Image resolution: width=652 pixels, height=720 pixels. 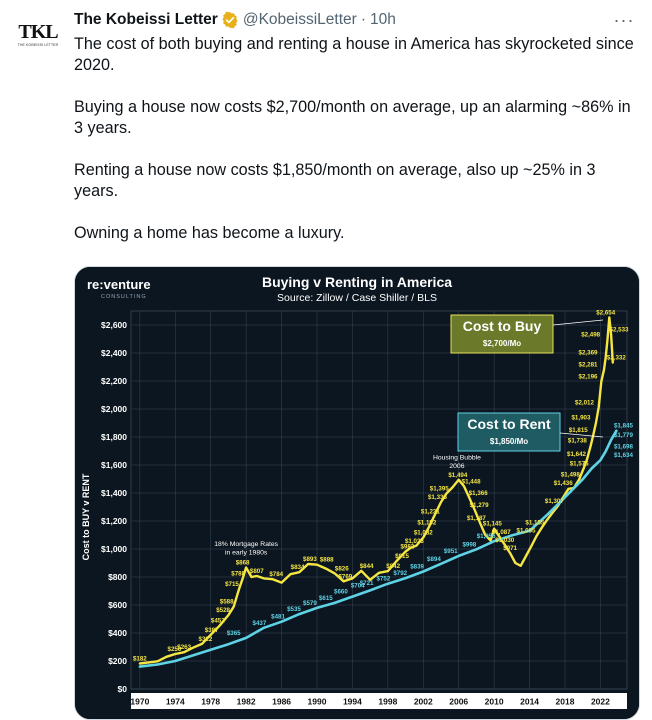 What do you see at coordinates (624, 19) in the screenshot?
I see `more-options-icon: ···` at bounding box center [624, 19].